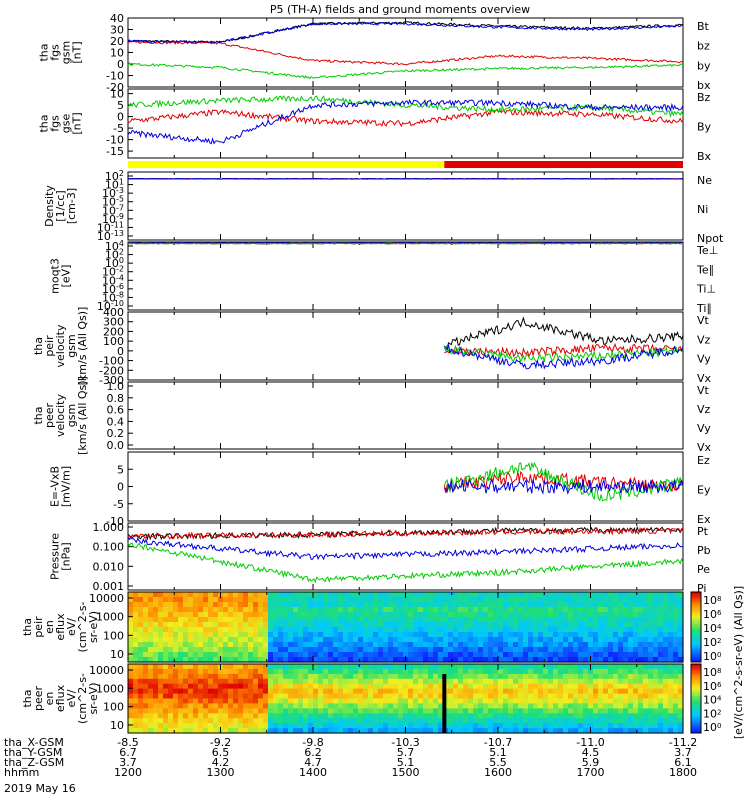  Describe the element at coordinates (696, 688) in the screenshot. I see `colorbar-cell` at that location.